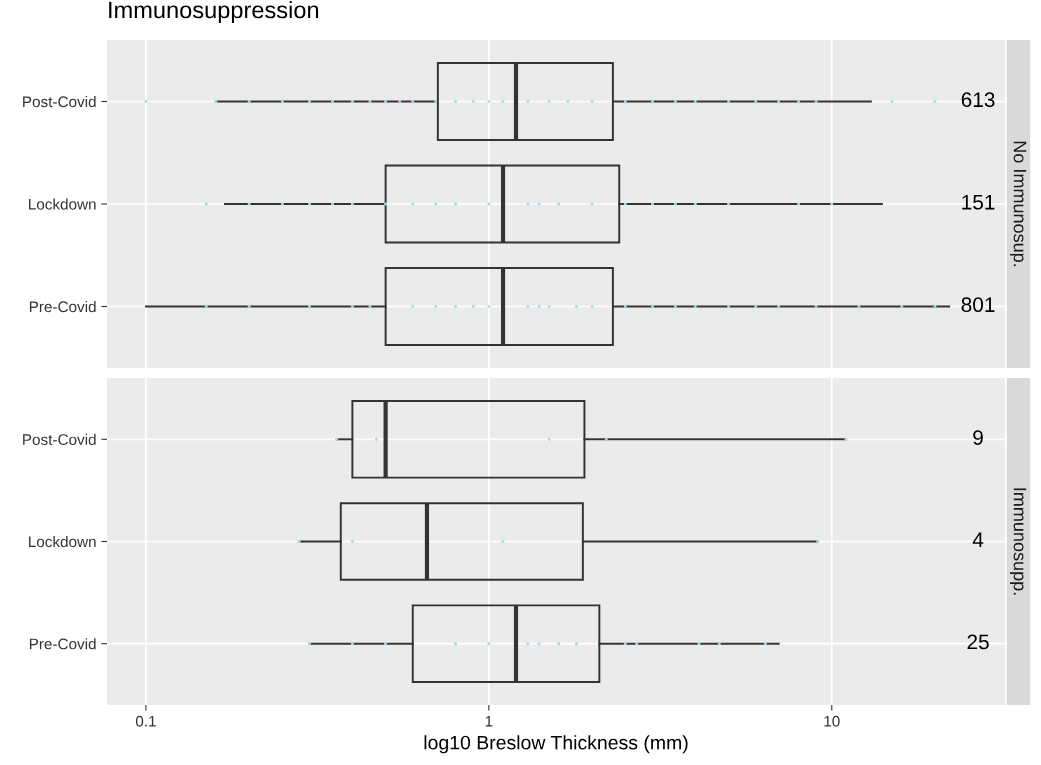 This screenshot has width=1041, height=765. Describe the element at coordinates (1018, 541) in the screenshot. I see `text: Immunosupp.` at that location.